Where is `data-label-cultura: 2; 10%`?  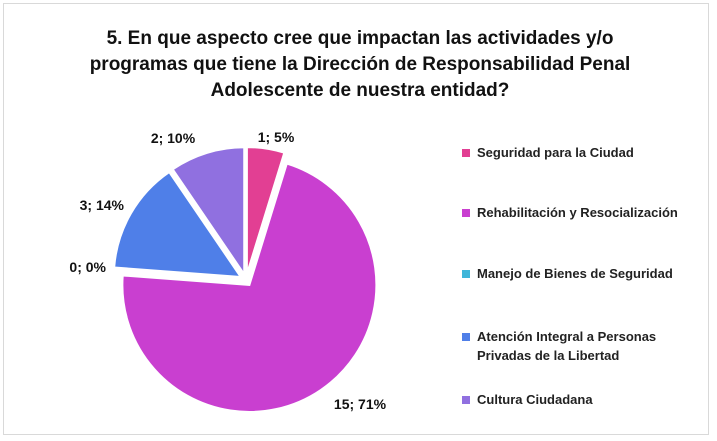
data-label-cultura: 2; 10% is located at coordinates (173, 138).